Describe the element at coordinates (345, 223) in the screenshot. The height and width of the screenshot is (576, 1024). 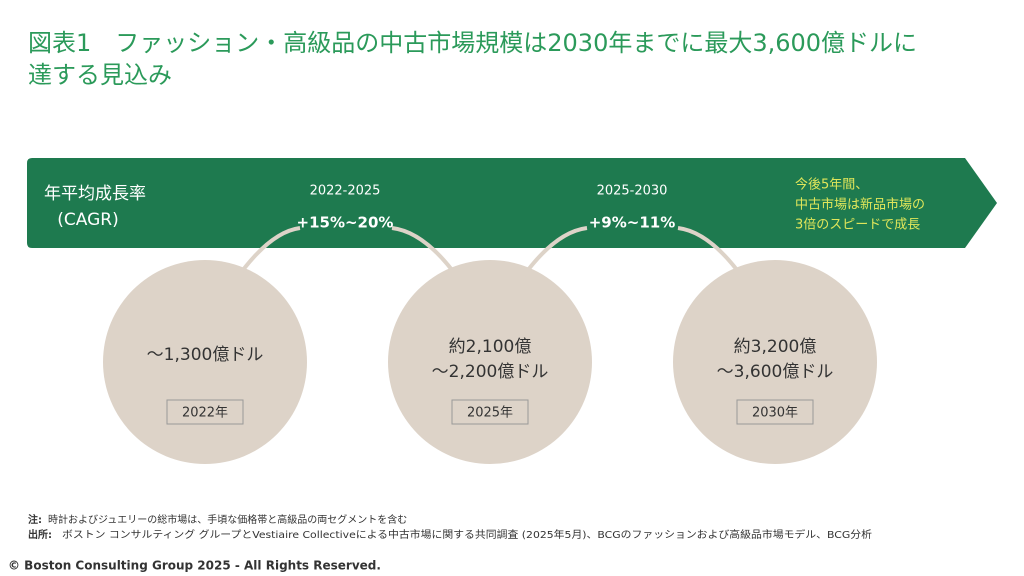
I see `rate: +15%~20%` at that location.